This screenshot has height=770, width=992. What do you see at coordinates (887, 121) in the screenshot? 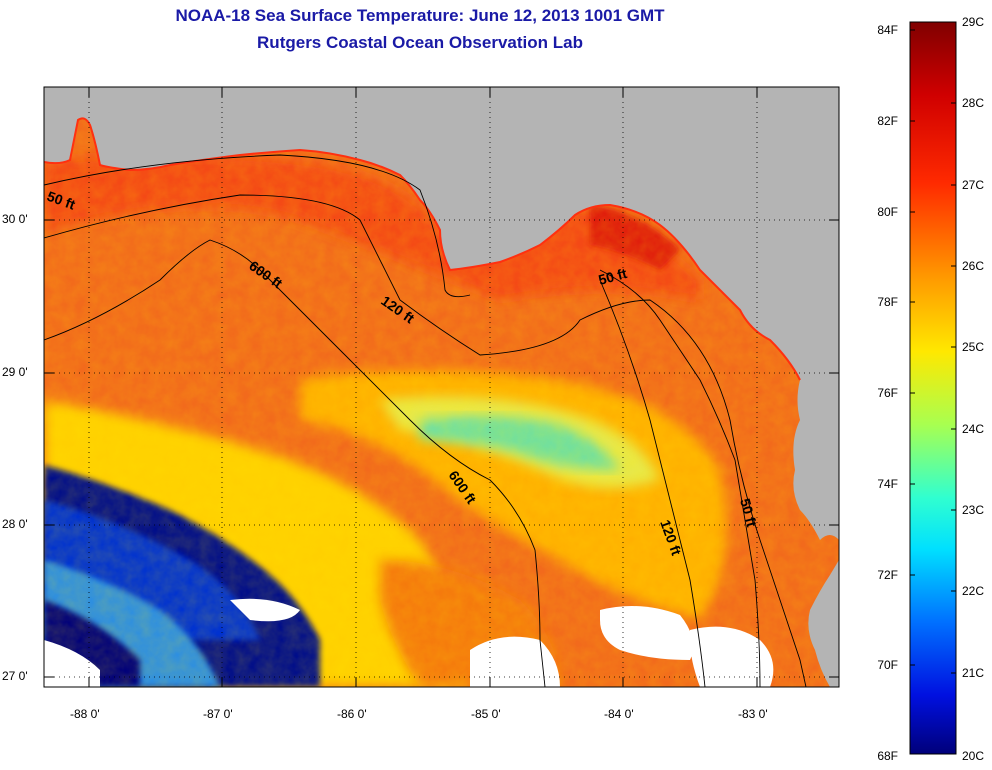
I see `colorbar-f-82: 82F` at bounding box center [887, 121].